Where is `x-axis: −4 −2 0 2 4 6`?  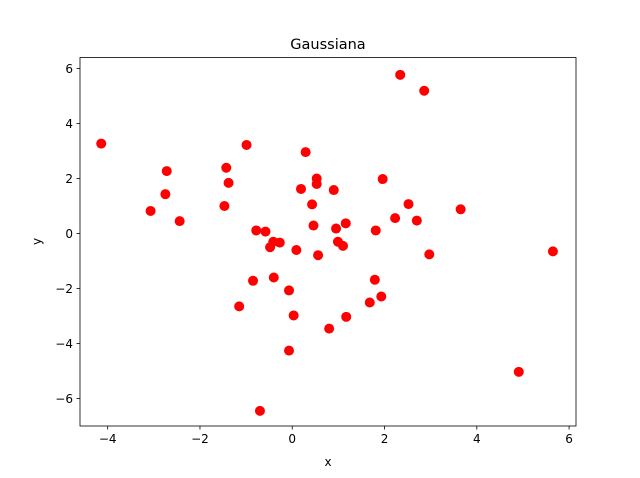
x-axis: −4 −2 0 2 4 6 is located at coordinates (336, 436).